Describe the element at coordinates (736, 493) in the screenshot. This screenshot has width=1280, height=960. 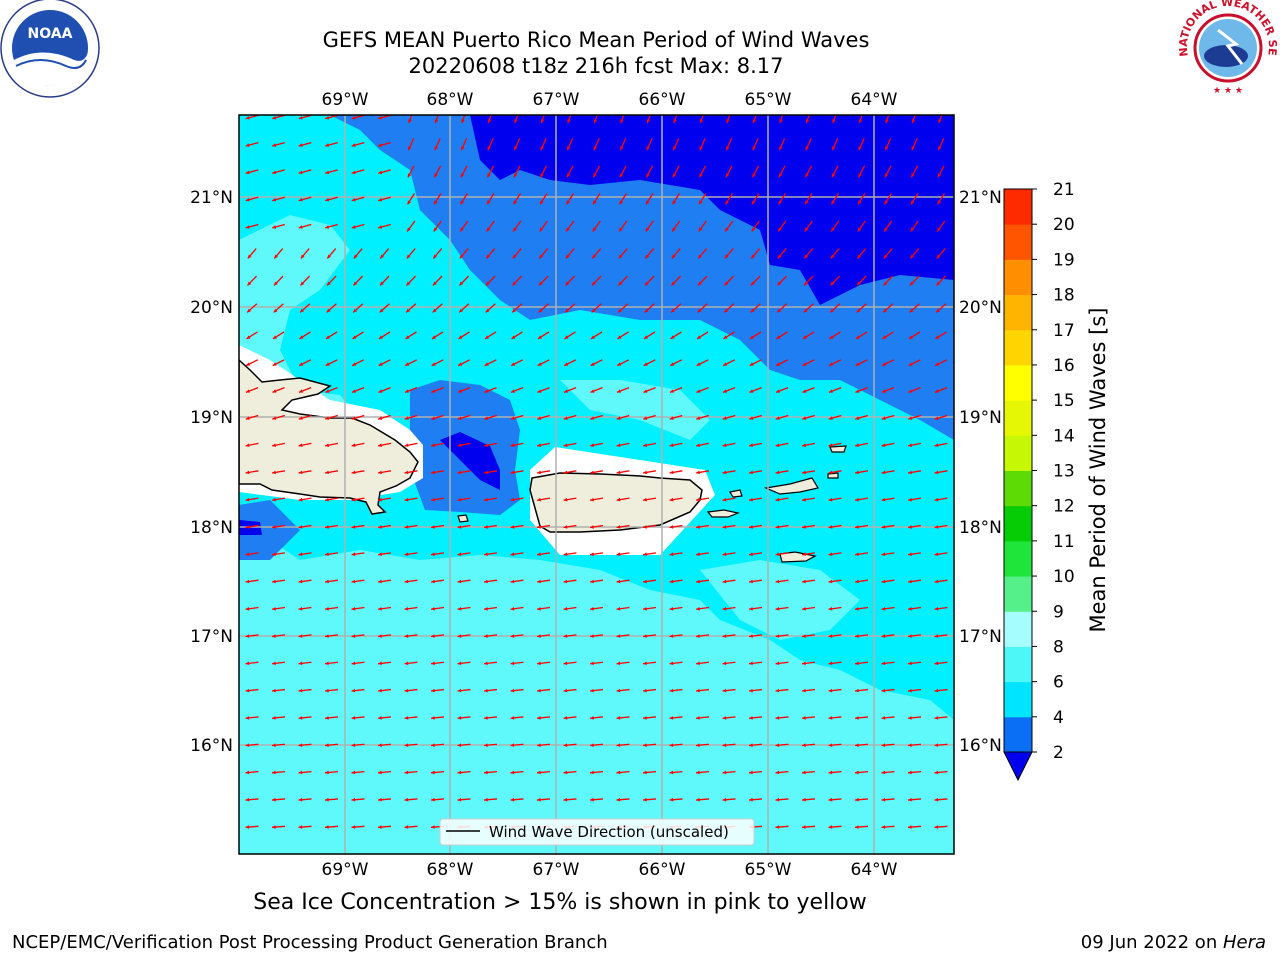
I see `land-culebra` at that location.